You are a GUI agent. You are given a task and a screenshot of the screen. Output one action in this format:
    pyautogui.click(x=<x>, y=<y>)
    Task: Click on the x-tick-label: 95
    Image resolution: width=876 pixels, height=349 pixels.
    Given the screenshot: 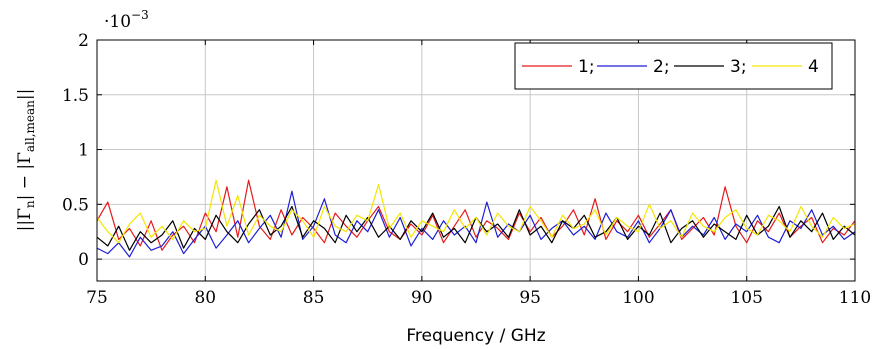 What is the action you would take?
    pyautogui.click(x=530, y=298)
    